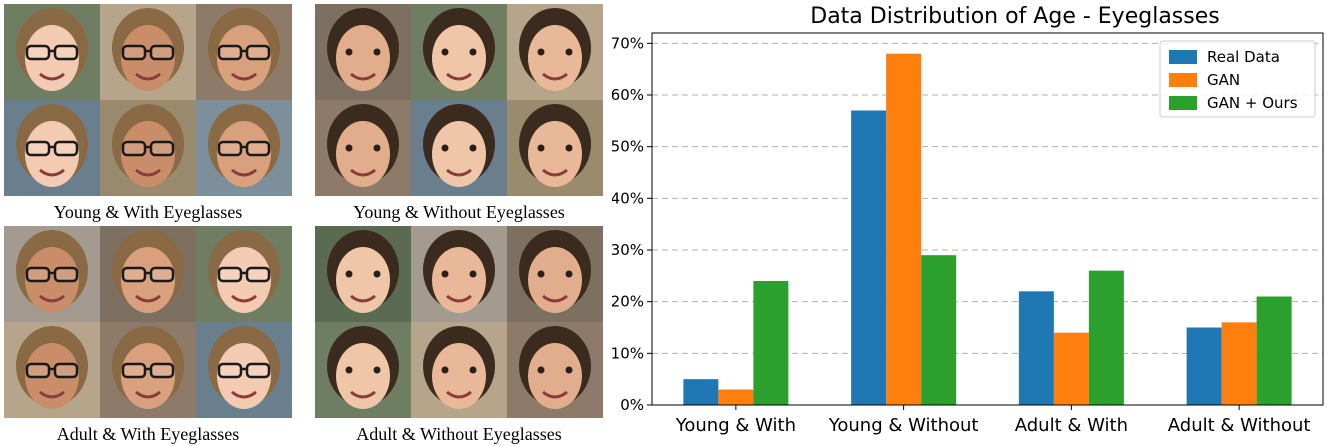 The height and width of the screenshot is (446, 1327). What do you see at coordinates (459, 434) in the screenshot?
I see `caption-adult-without: Adult & Without Eyeglasses` at bounding box center [459, 434].